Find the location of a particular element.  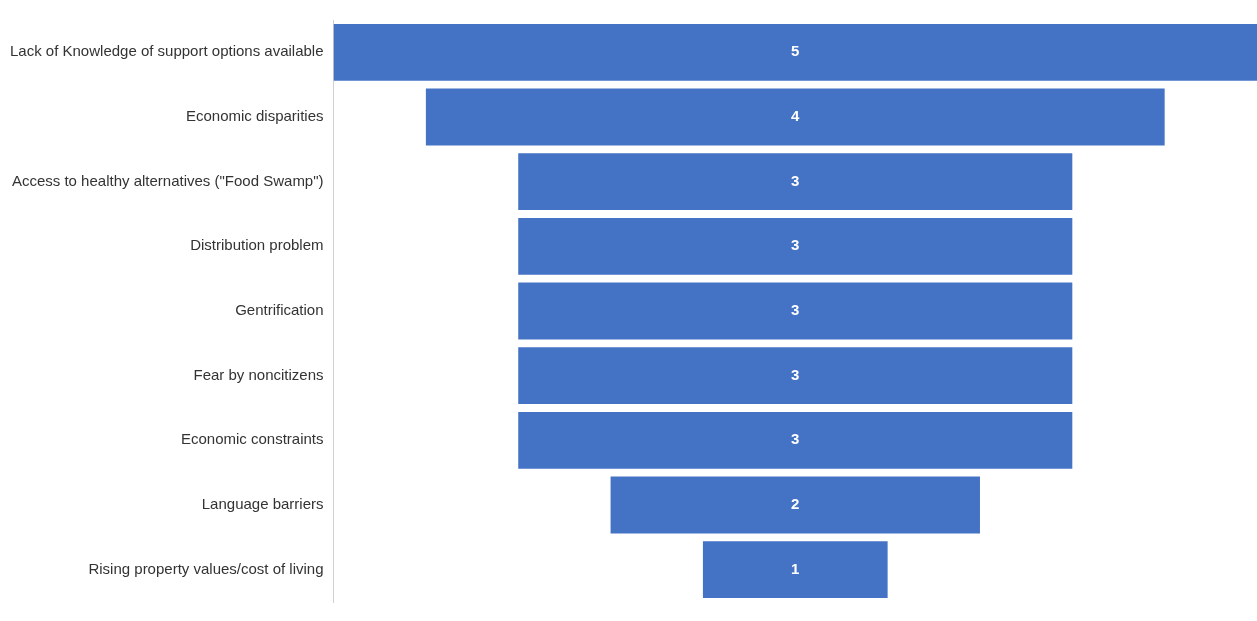

category-label: Economic disparities is located at coordinates (254, 116).